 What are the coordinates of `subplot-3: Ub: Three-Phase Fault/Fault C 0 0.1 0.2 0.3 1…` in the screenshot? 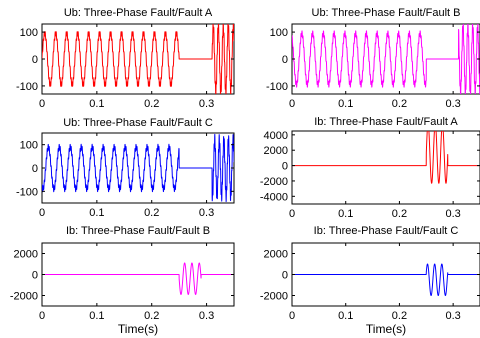 It's located at (125, 168).